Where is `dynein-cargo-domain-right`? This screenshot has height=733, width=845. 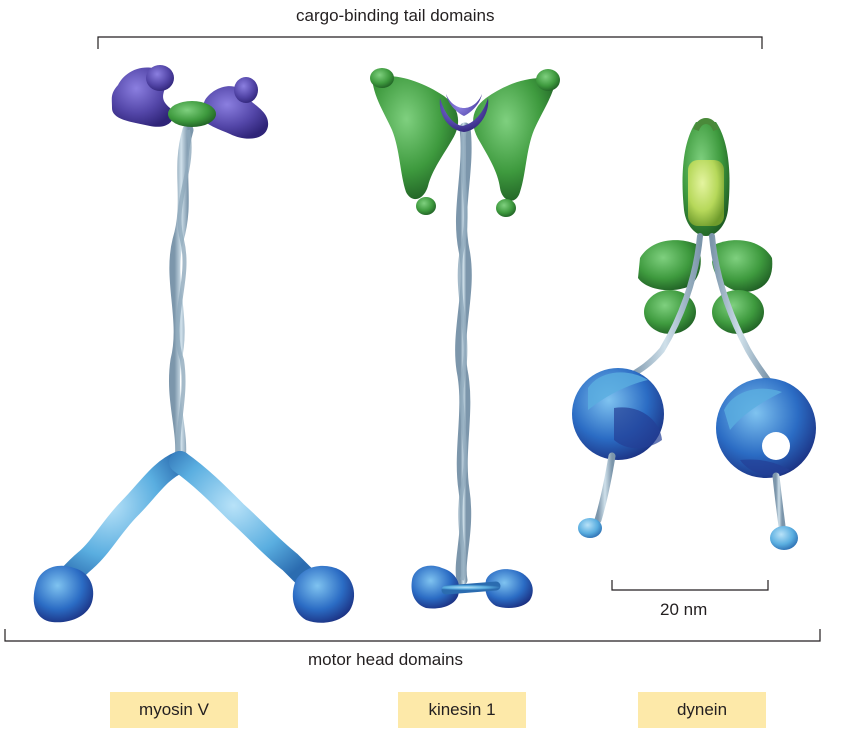
dynein-cargo-domain-right is located at coordinates (742, 266).